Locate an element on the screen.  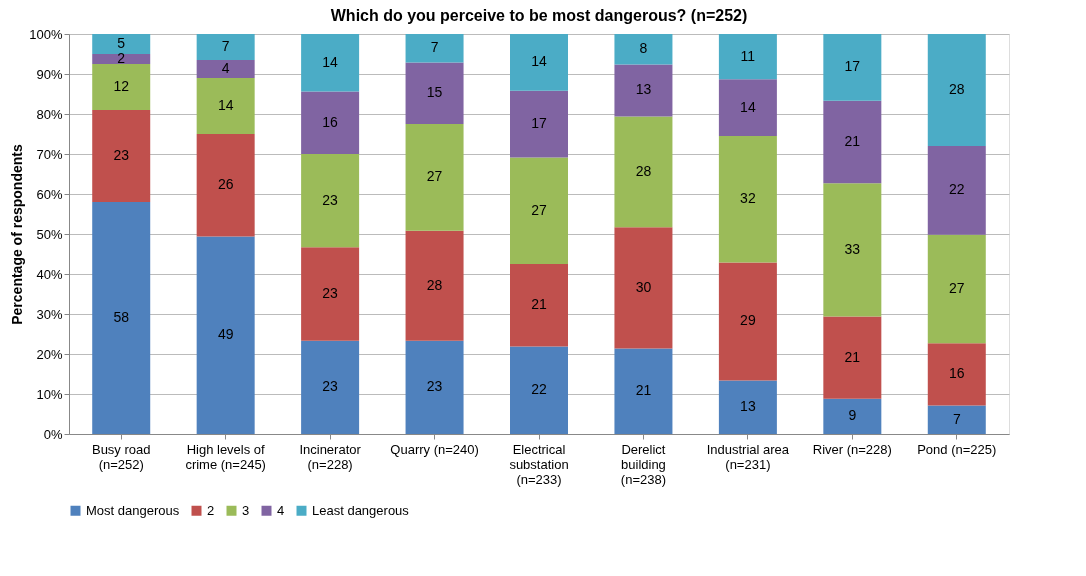
data-label: 4 is located at coordinates (225, 68).